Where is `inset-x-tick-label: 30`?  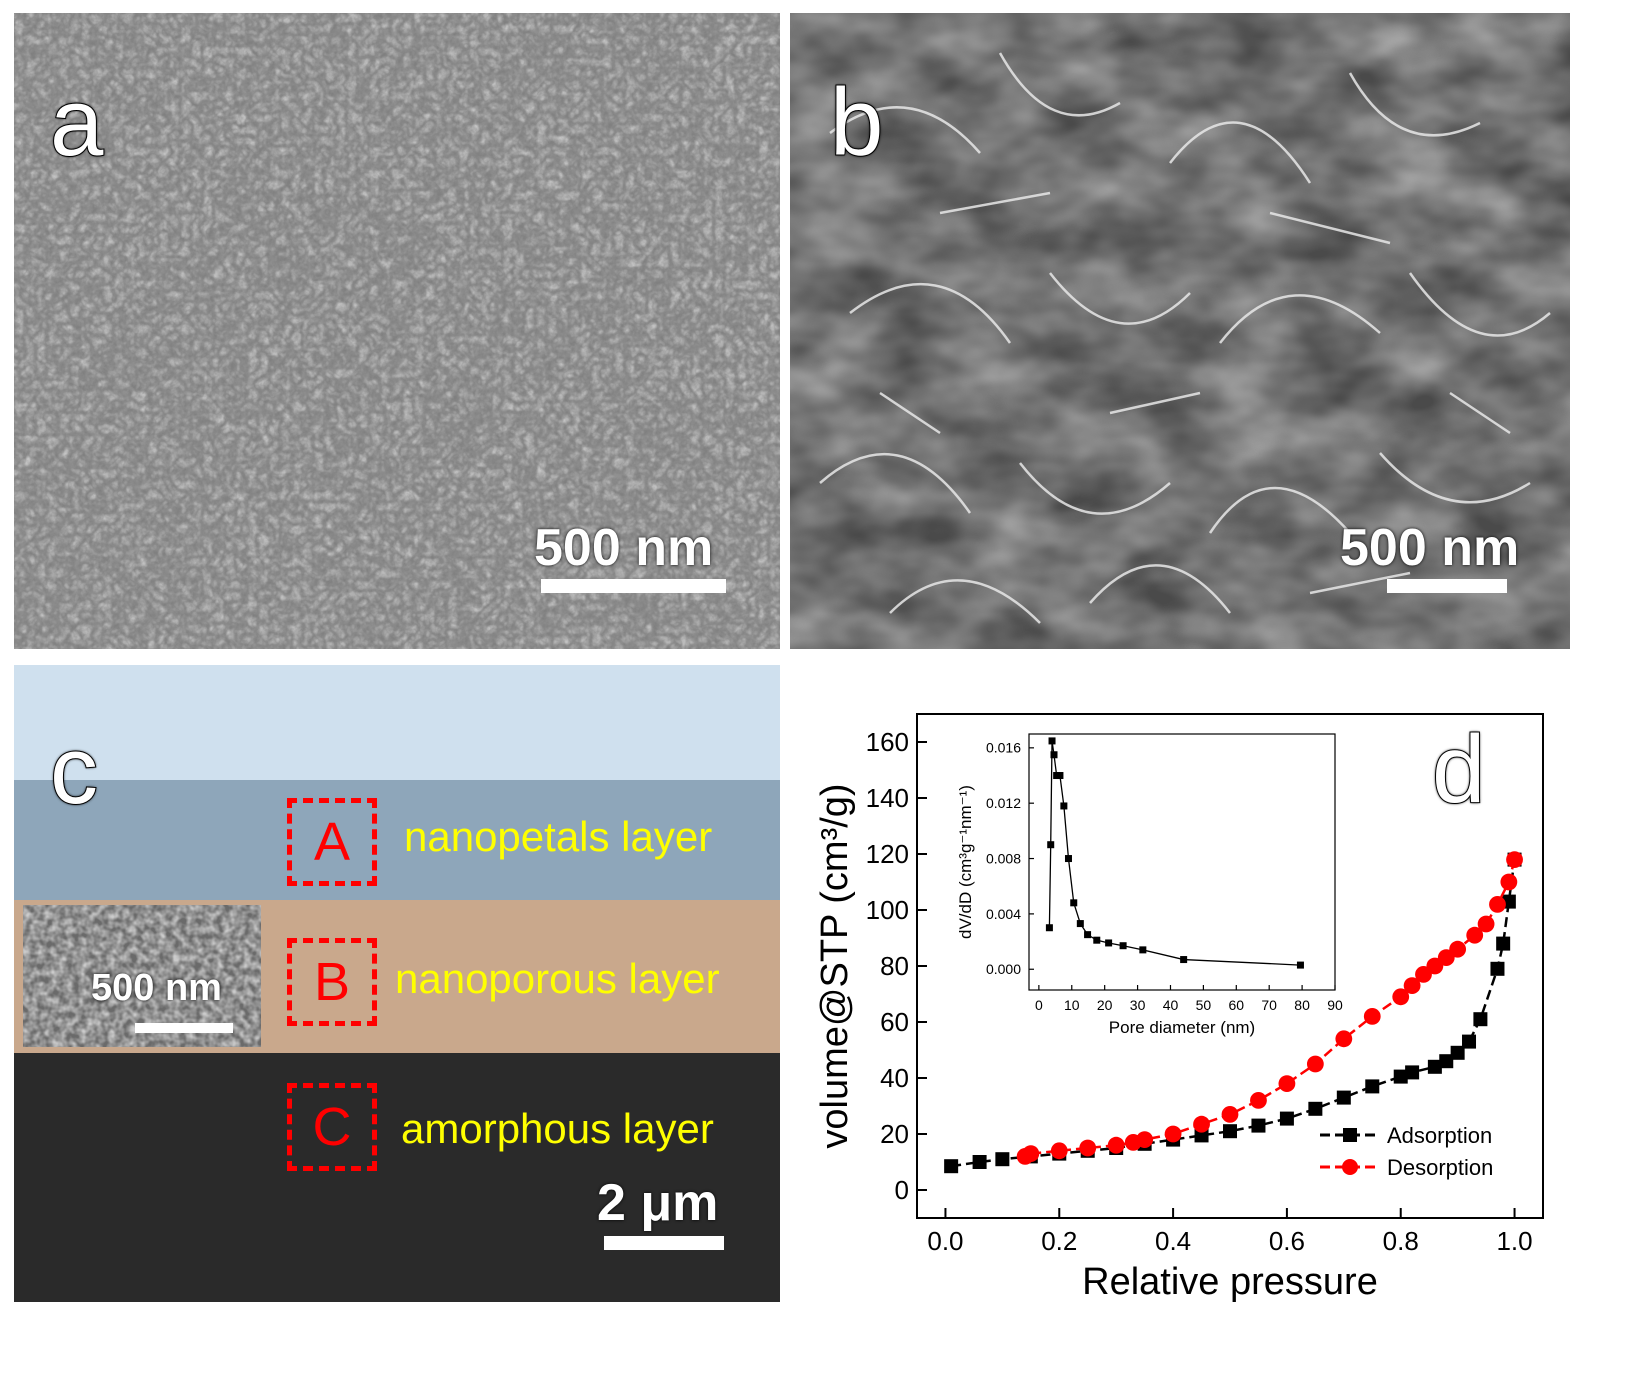 inset-x-tick-label: 30 is located at coordinates (1138, 1005).